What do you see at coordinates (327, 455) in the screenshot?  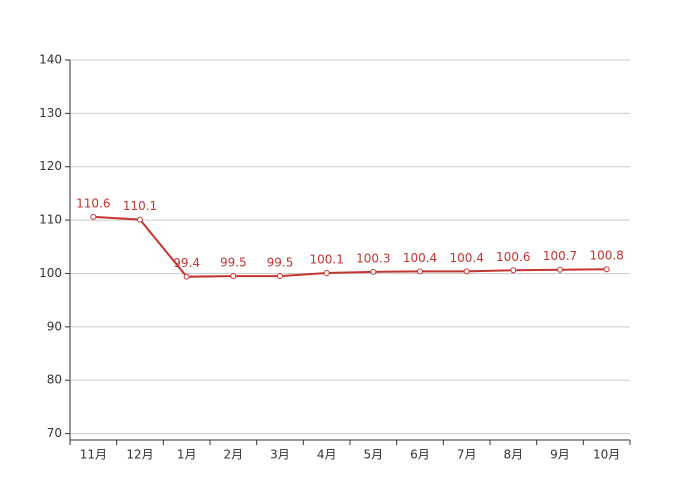 I see `x-tick-label: 4月` at bounding box center [327, 455].